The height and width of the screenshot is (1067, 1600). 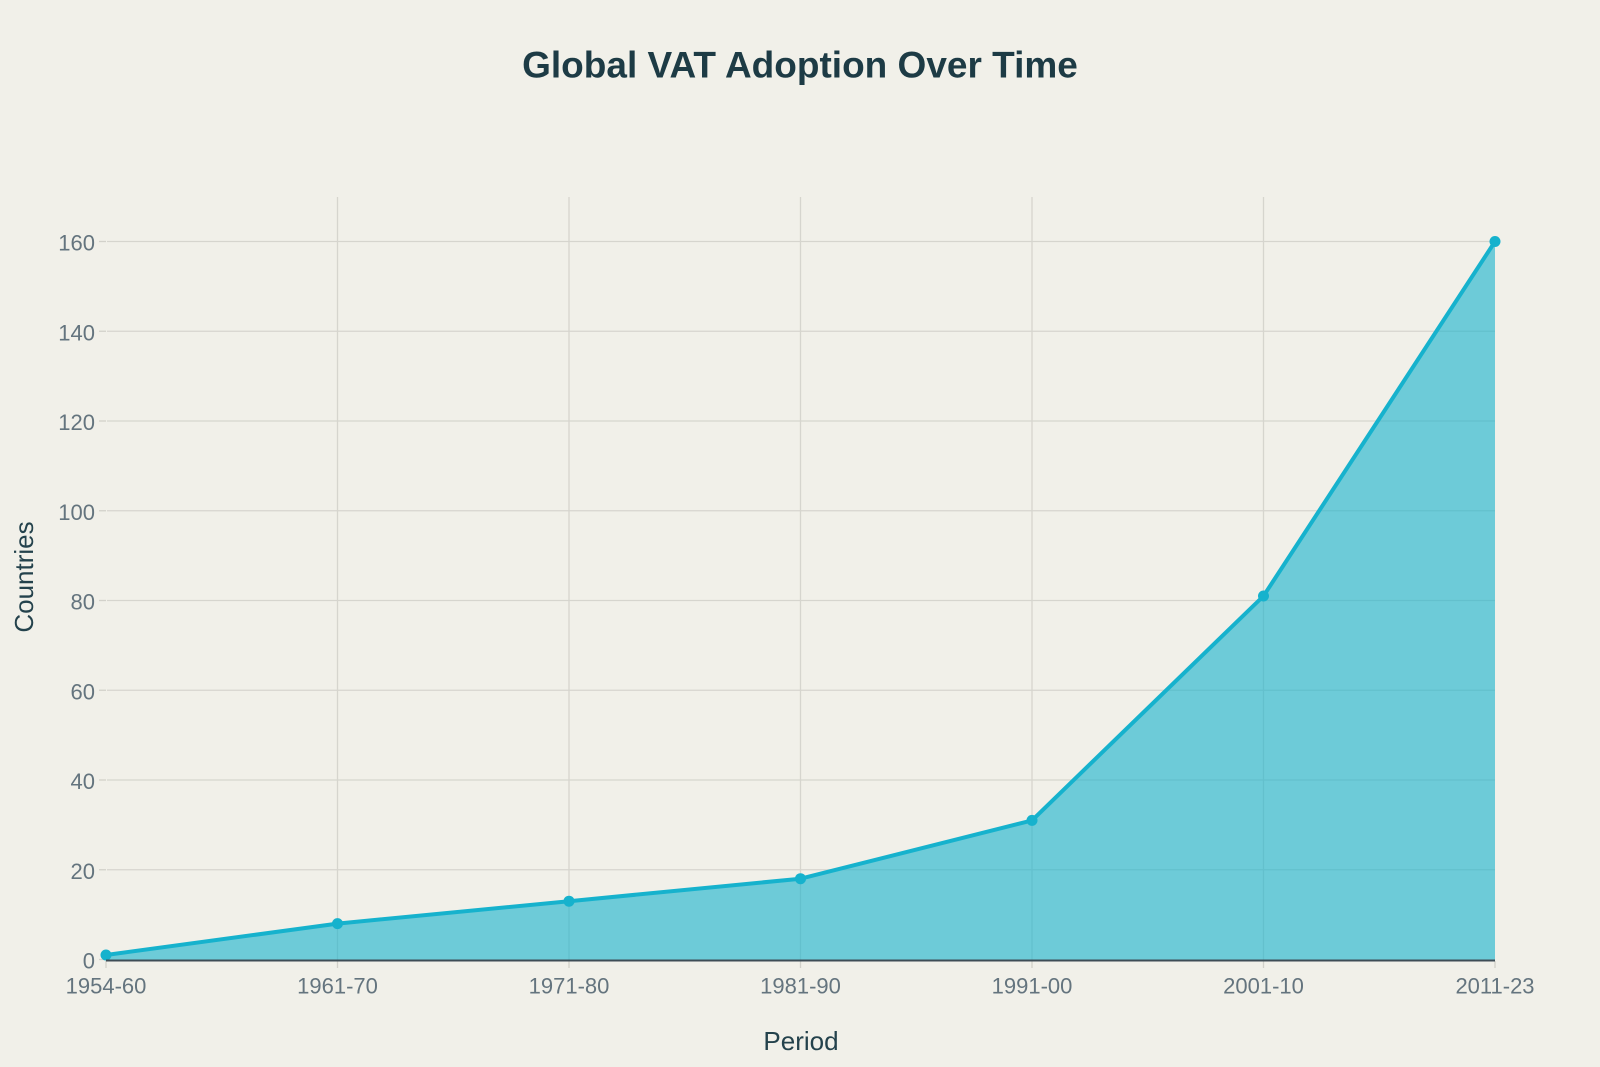 What do you see at coordinates (1494, 986) in the screenshot?
I see `svg-text: 2011-23` at bounding box center [1494, 986].